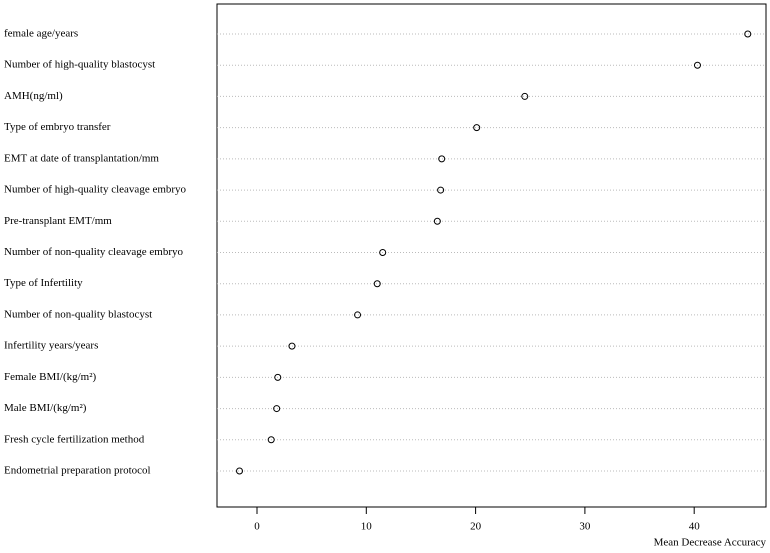 The width and height of the screenshot is (770, 553). I want to click on y-tick-label: Female BMI/(kg/m²), so click(50, 377).